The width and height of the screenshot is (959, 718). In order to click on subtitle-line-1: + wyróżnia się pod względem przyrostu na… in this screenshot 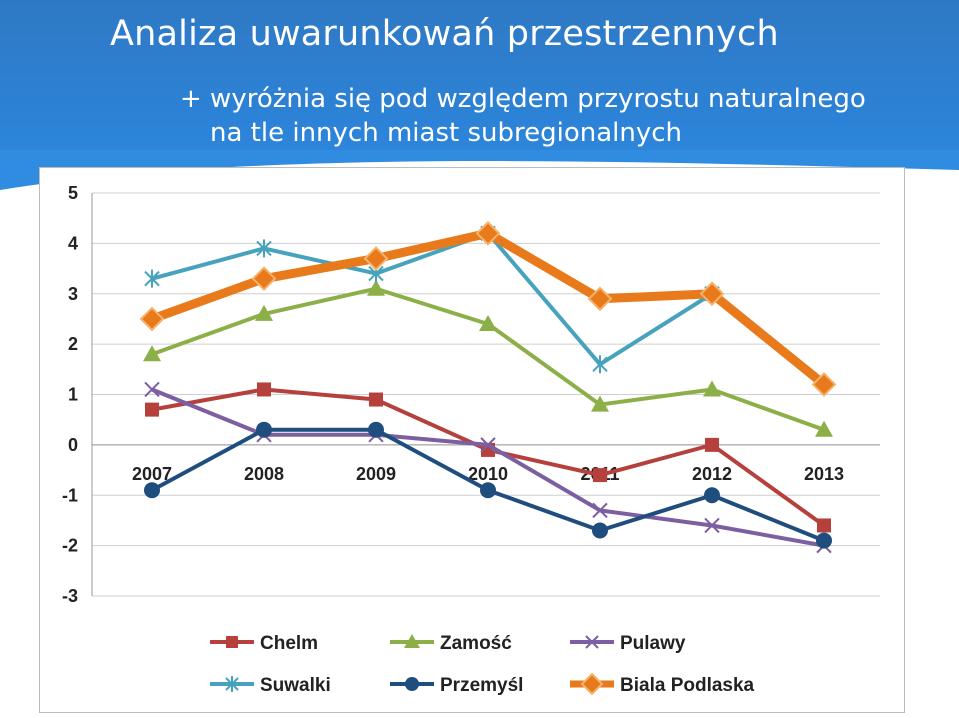, I will do `click(523, 99)`.